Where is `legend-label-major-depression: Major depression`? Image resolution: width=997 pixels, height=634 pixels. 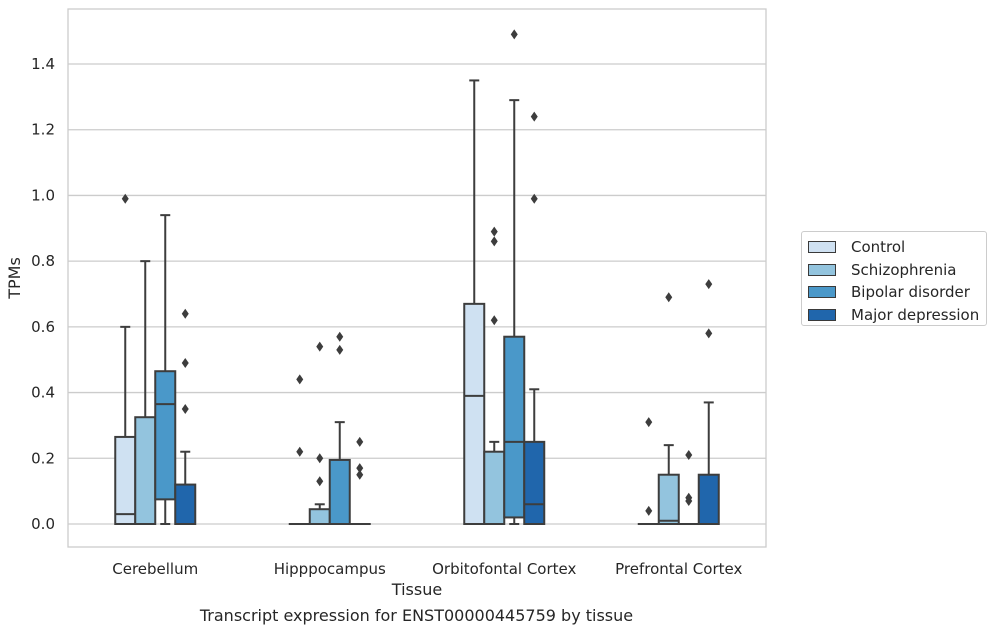
legend-label-major-depression: Major depression is located at coordinates (915, 314).